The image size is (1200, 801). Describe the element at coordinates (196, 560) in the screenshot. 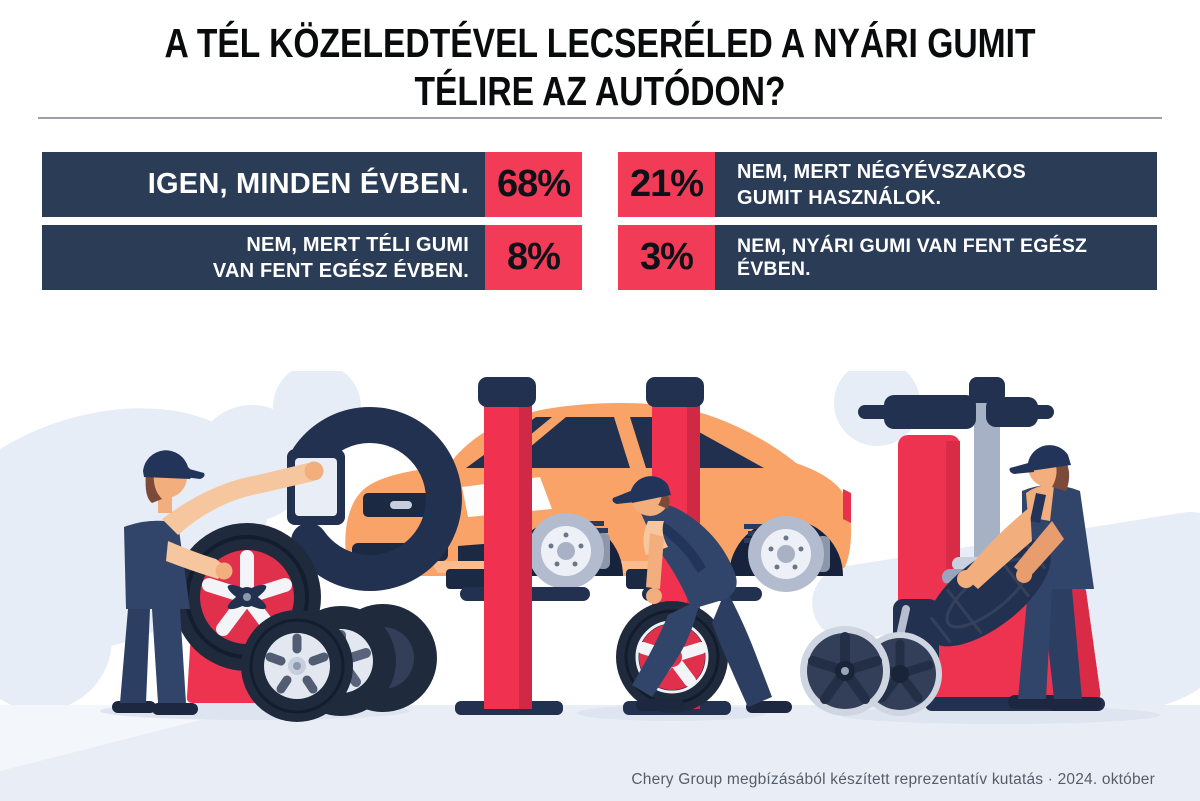

I see `arm-lower` at that location.